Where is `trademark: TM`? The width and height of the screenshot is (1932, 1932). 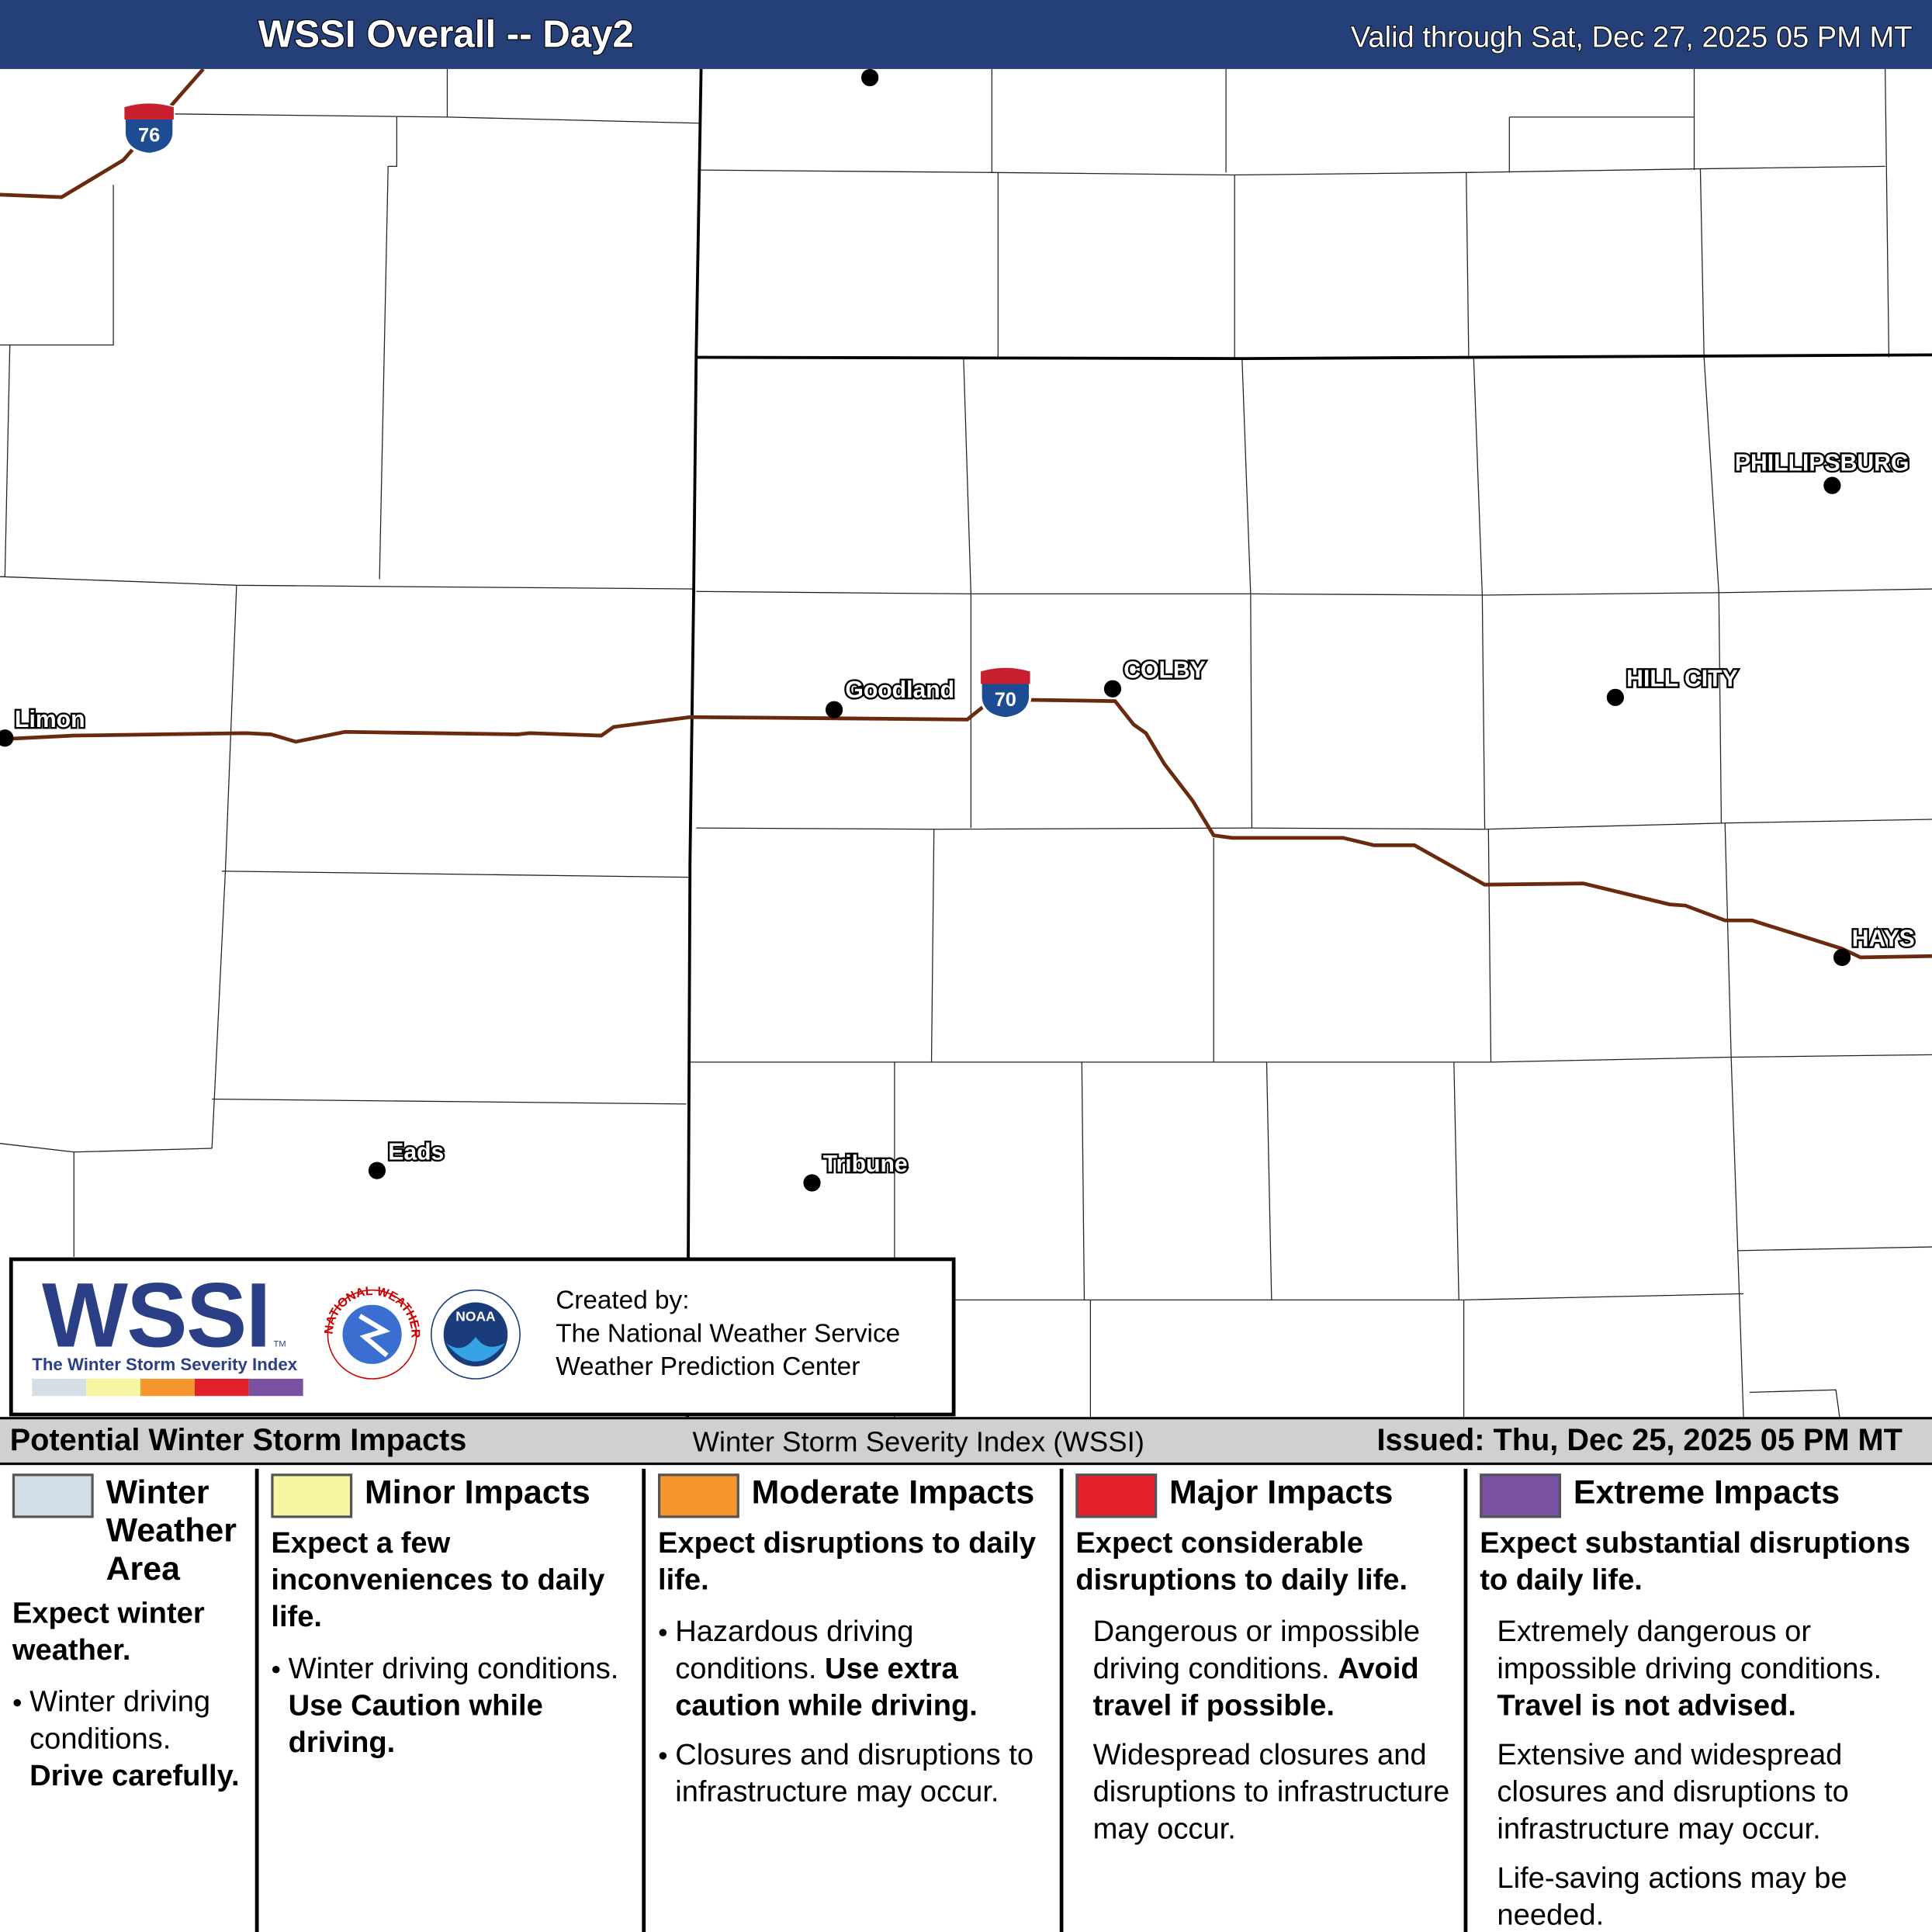
trademark: TM is located at coordinates (280, 1344).